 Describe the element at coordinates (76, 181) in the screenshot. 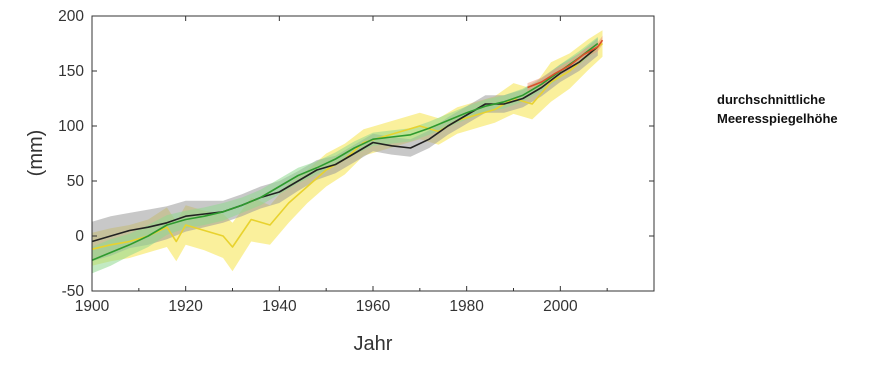

I see `y-tick-label-3: 50` at that location.